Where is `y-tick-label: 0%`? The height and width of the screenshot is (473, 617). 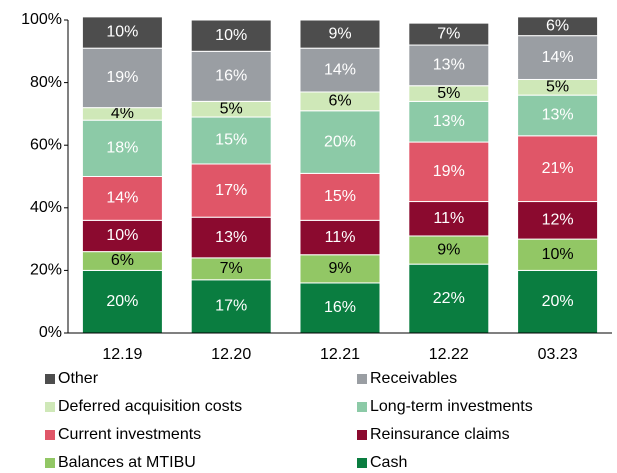 y-tick-label: 0% is located at coordinates (50, 332).